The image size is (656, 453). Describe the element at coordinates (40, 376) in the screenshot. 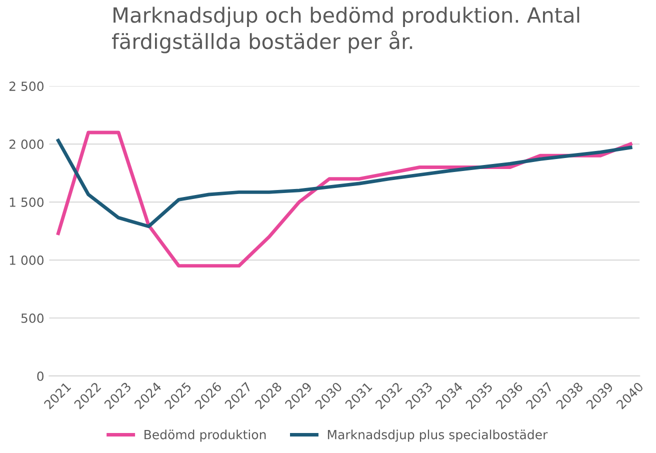

I see `y-tick-label: 0` at that location.